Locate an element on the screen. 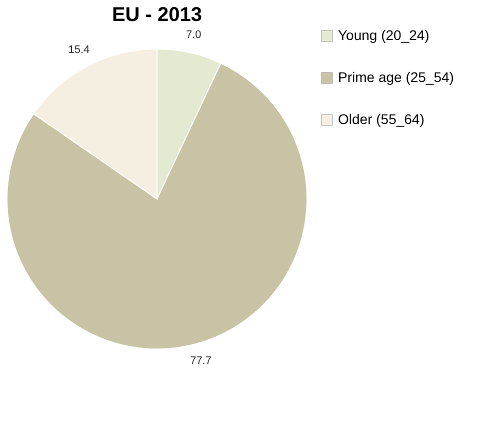 The height and width of the screenshot is (432, 486). legend-label: Young (20_24) is located at coordinates (384, 35).